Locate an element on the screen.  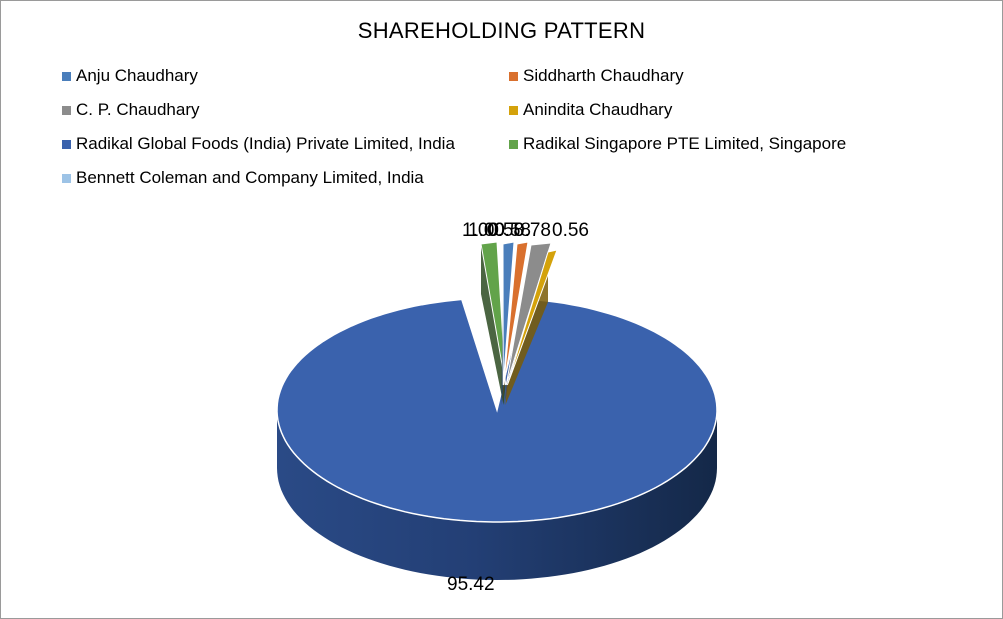
chart-title: SHAREHOLDING PATTERN is located at coordinates (501, 30).